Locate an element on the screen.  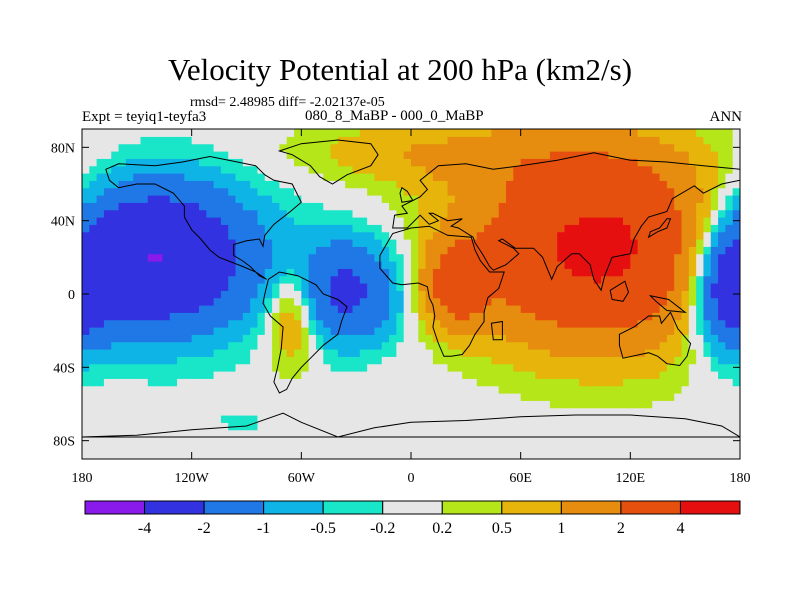
colorbar-swatch is located at coordinates (472, 507).